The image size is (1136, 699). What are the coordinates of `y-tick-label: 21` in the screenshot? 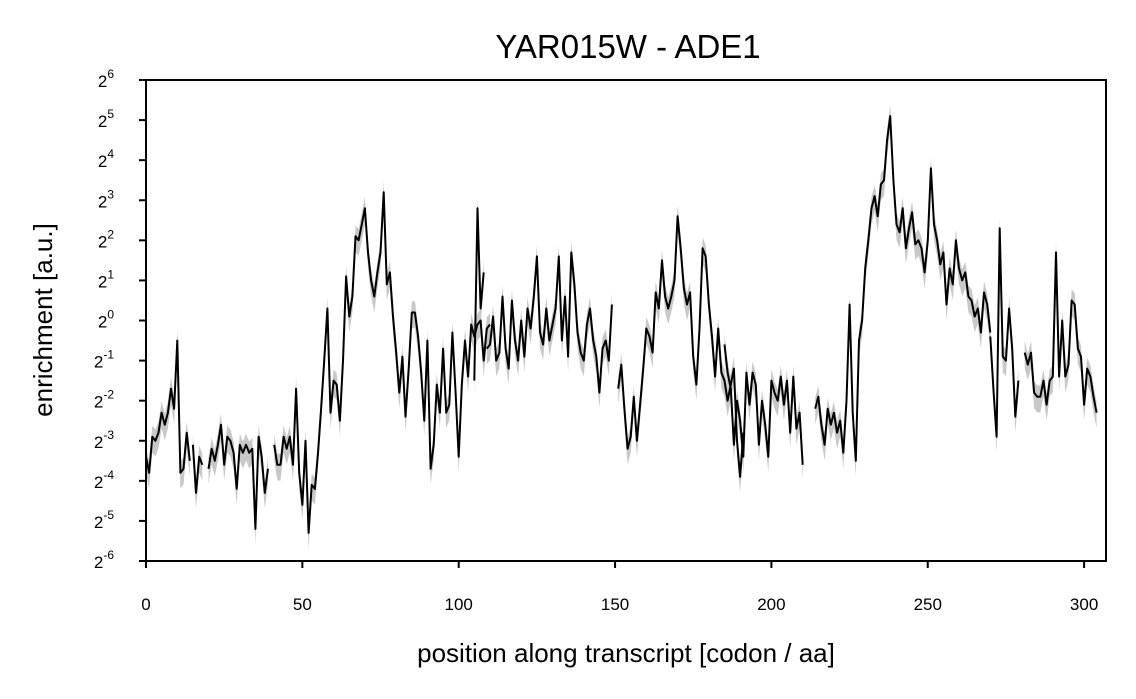 It's located at (106, 279).